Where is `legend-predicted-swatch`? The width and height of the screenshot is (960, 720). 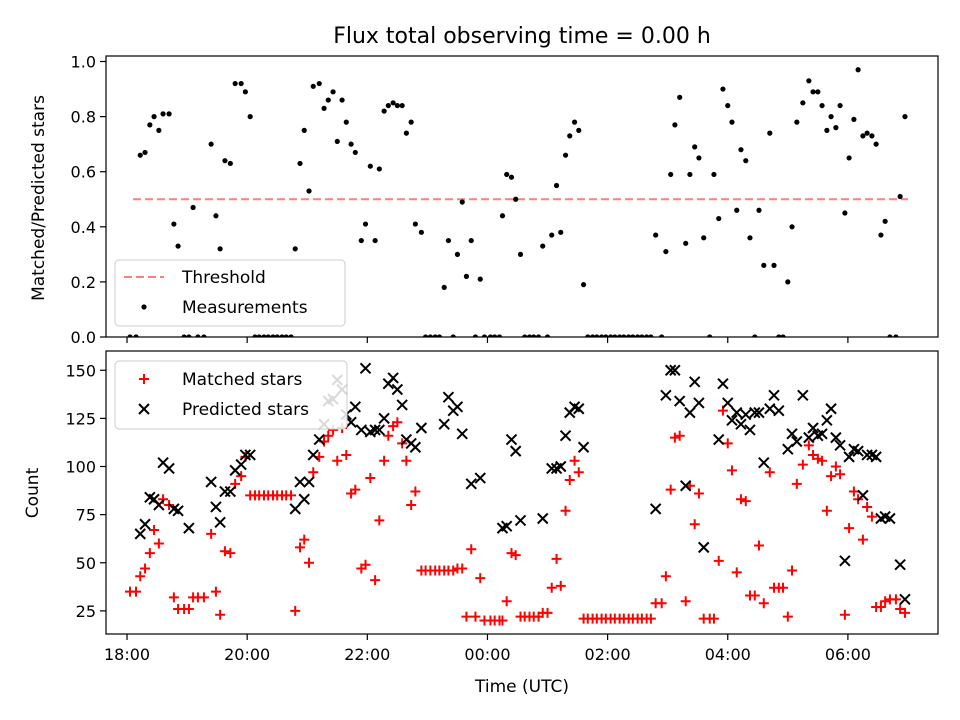
legend-predicted-swatch is located at coordinates (144, 409).